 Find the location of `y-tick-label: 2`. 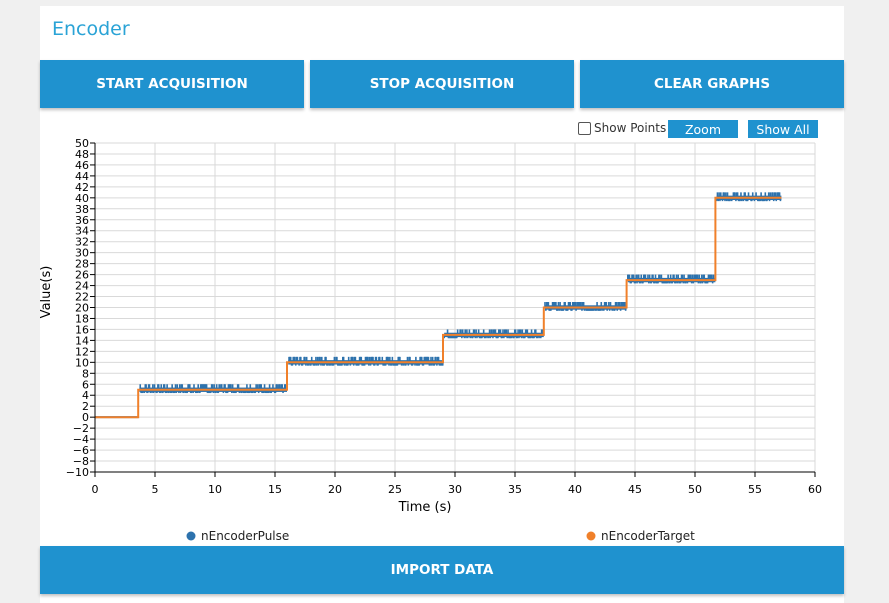

y-tick-label: 2 is located at coordinates (85, 406).